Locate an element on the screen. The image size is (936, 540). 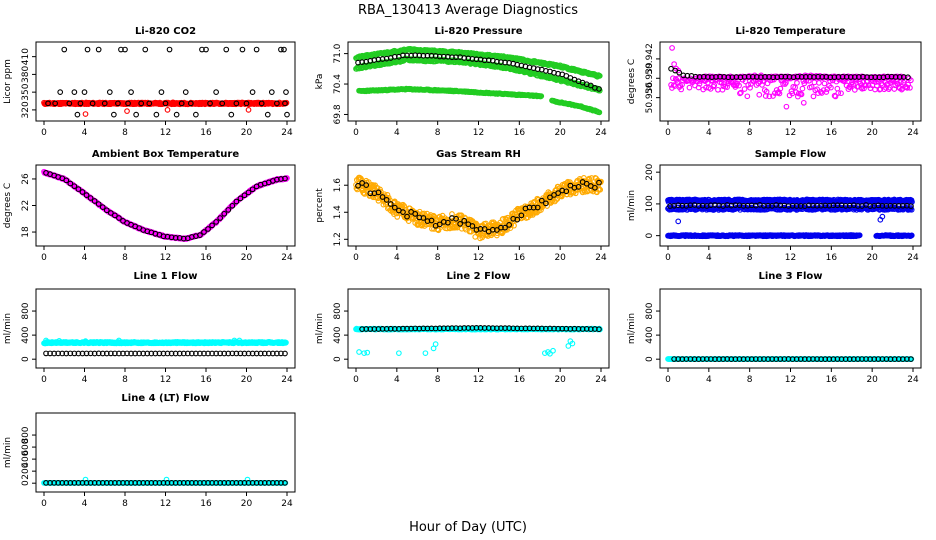
panel-title: Line 1 Flow is located at coordinates (166, 276).